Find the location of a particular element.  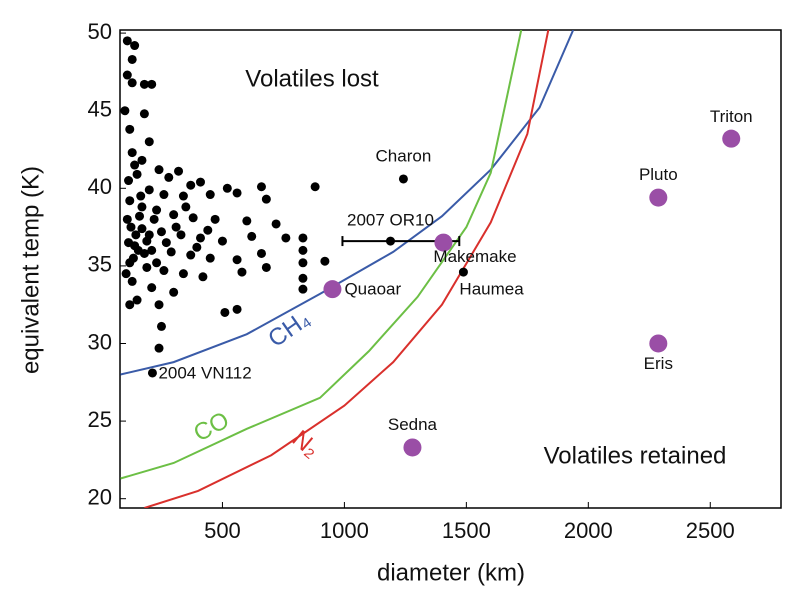

object-label: Eris is located at coordinates (658, 363).